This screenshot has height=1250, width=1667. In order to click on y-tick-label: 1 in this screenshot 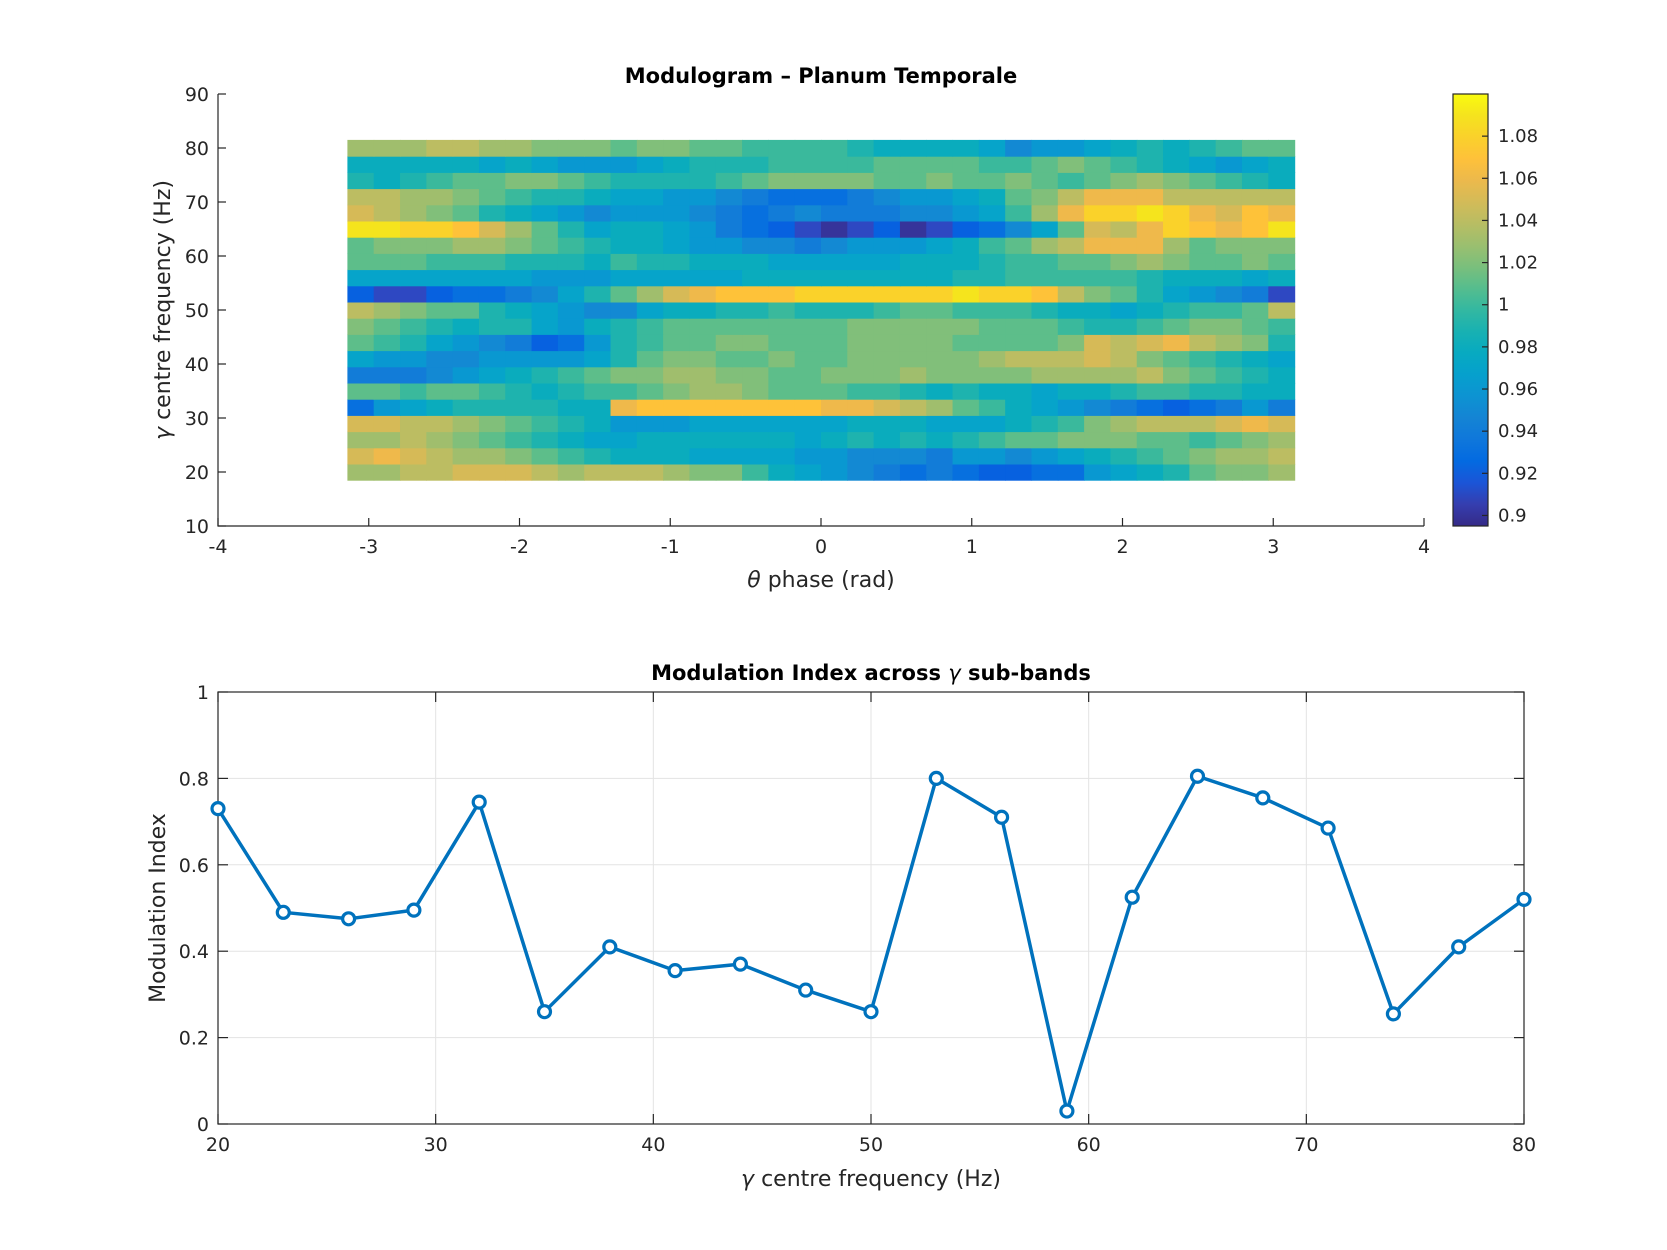, I will do `click(203, 693)`.